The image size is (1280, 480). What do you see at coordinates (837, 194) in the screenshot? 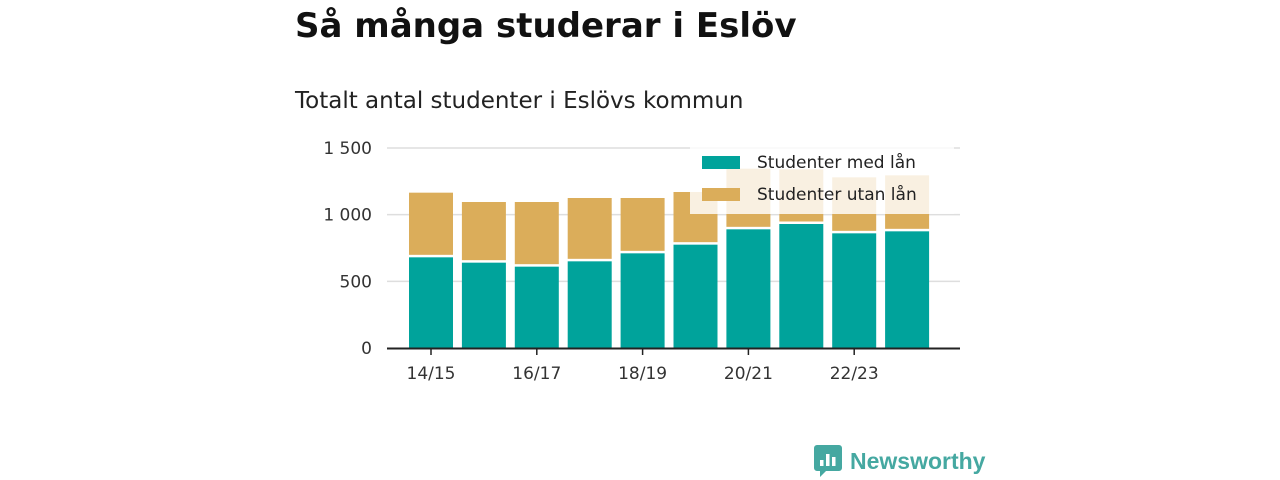
I see `legend-label: Studenter utan lån` at bounding box center [837, 194].